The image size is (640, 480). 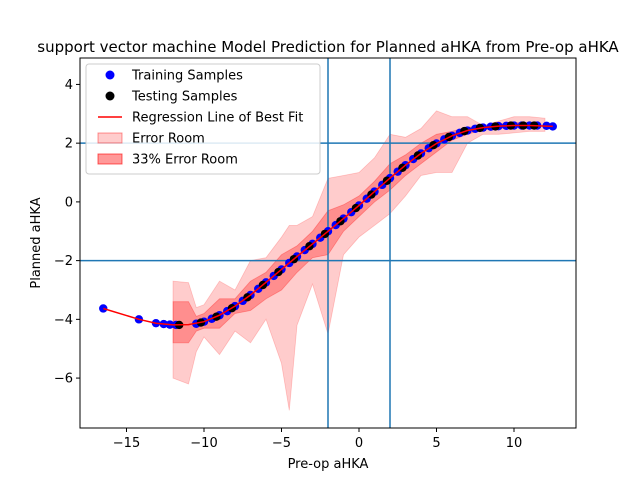 What do you see at coordinates (63, 320) in the screenshot?
I see `y-tick-label: −4` at bounding box center [63, 320].